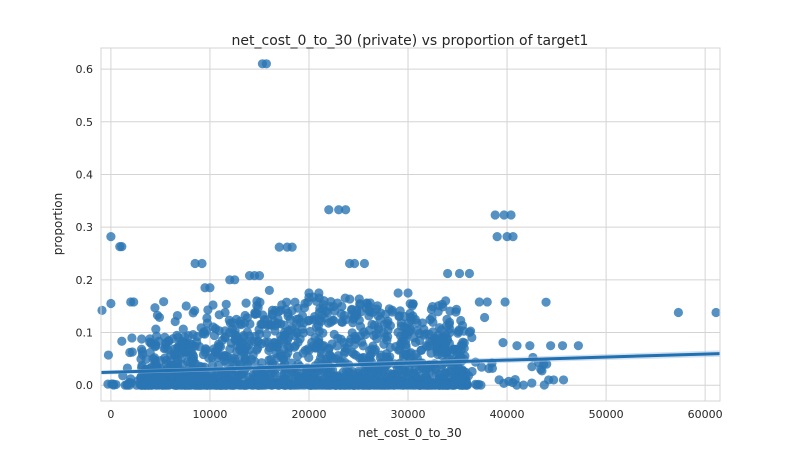 Image resolution: width=800 pixels, height=454 pixels. Describe the element at coordinates (85, 333) in the screenshot. I see `y-tick-label: 0.1` at that location.